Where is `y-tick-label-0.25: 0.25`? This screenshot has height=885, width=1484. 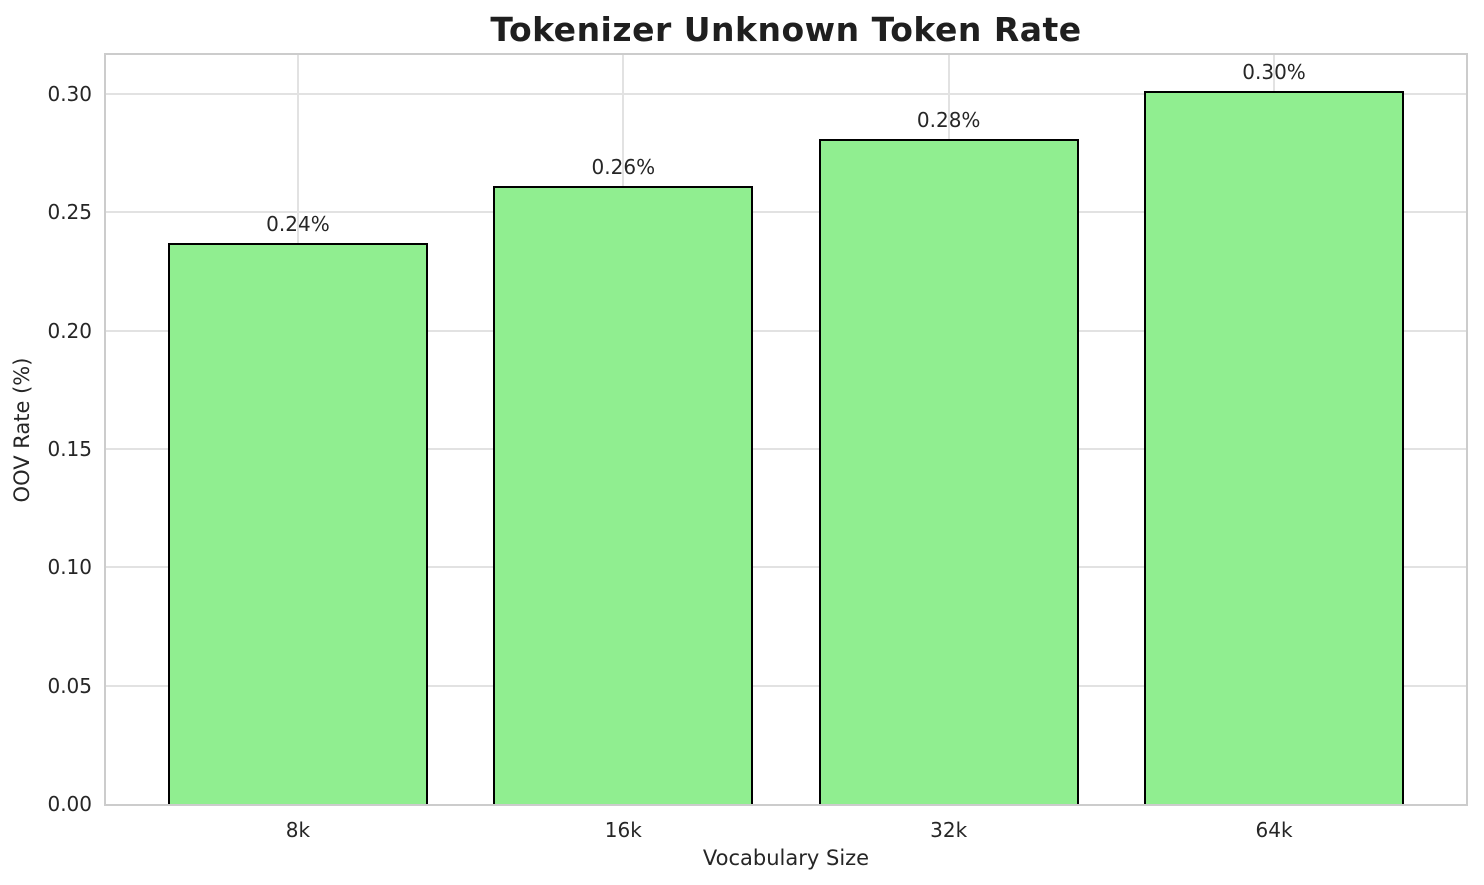
y-tick-label-0.25: 0.25 is located at coordinates (69, 212).